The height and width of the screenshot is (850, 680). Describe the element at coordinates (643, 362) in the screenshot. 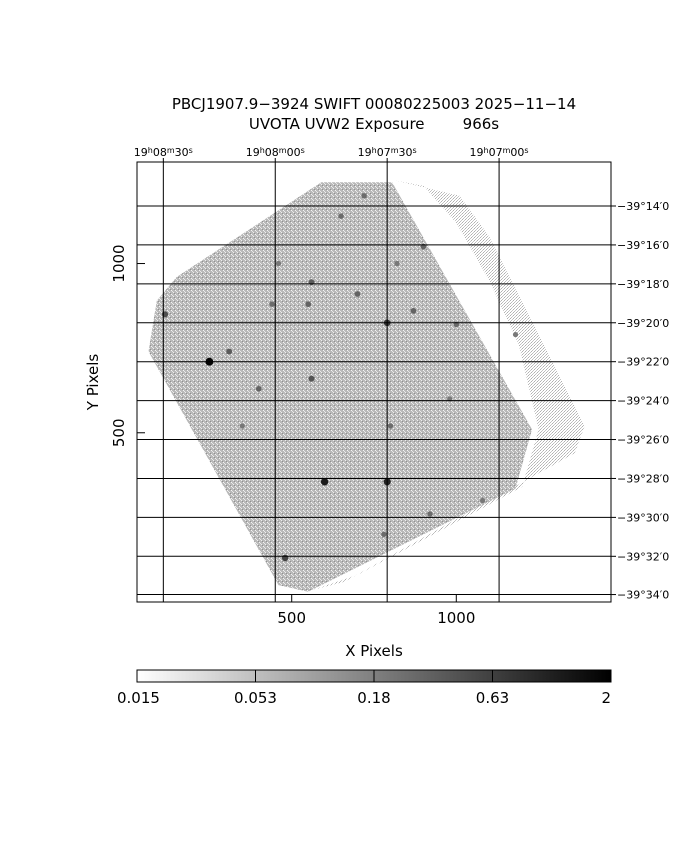

I see `dec-label-4: −39°22′0` at that location.